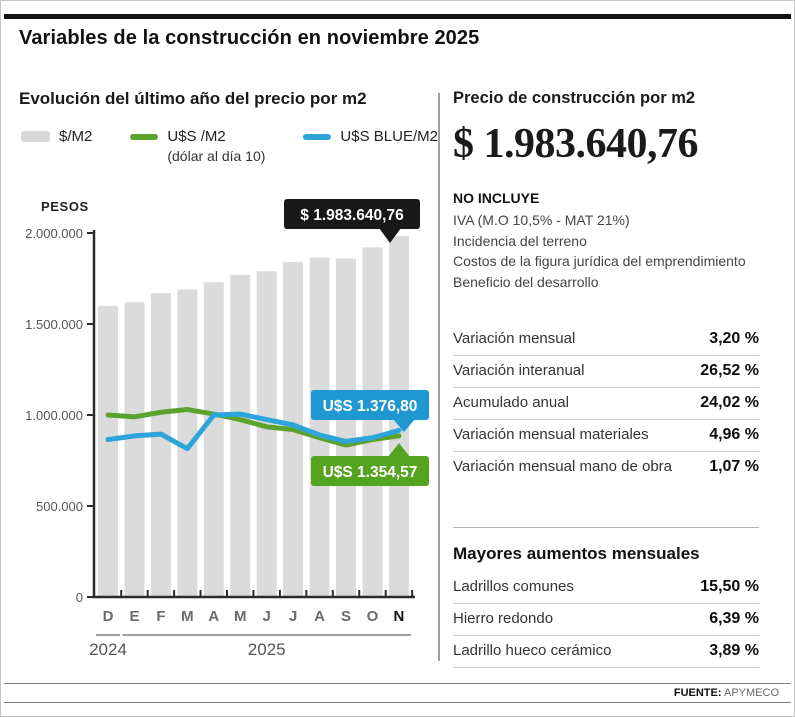 The height and width of the screenshot is (717, 795). What do you see at coordinates (216, 156) in the screenshot?
I see `legend-label-usd-sub: (dólar al día 10)` at bounding box center [216, 156].